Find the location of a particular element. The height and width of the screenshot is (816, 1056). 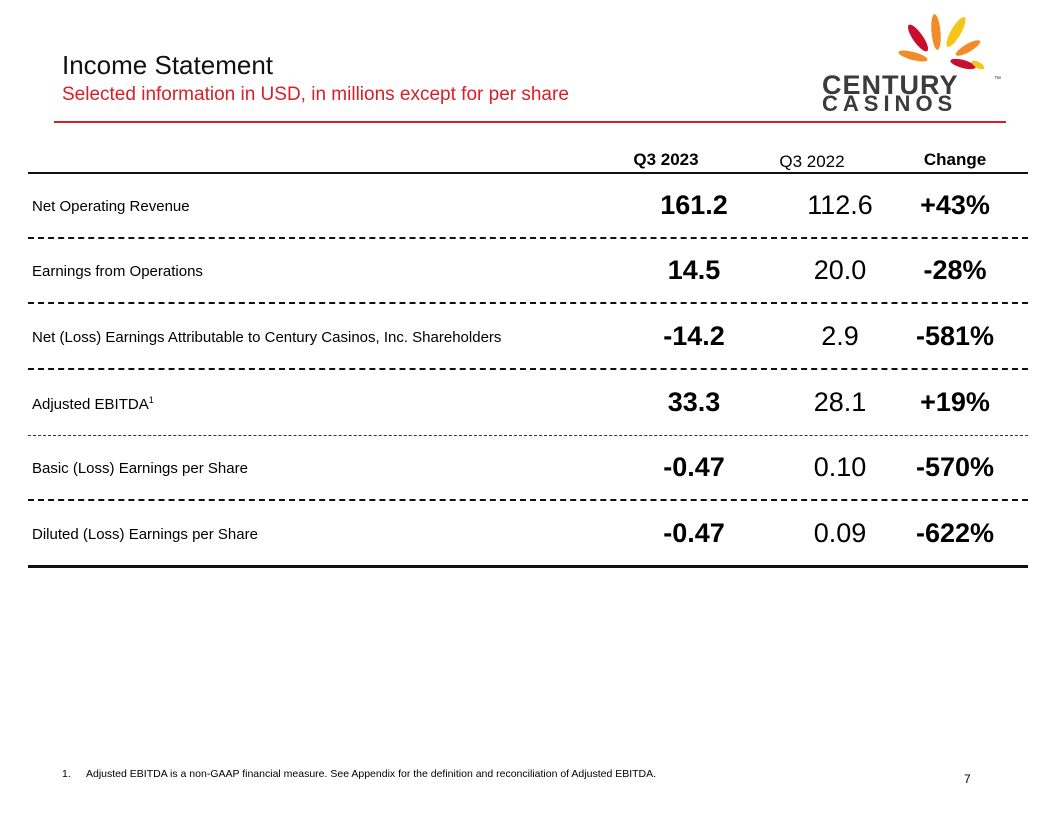

century-casinos-logo: CENTURY ™ CASINOS is located at coordinates (911, 63).